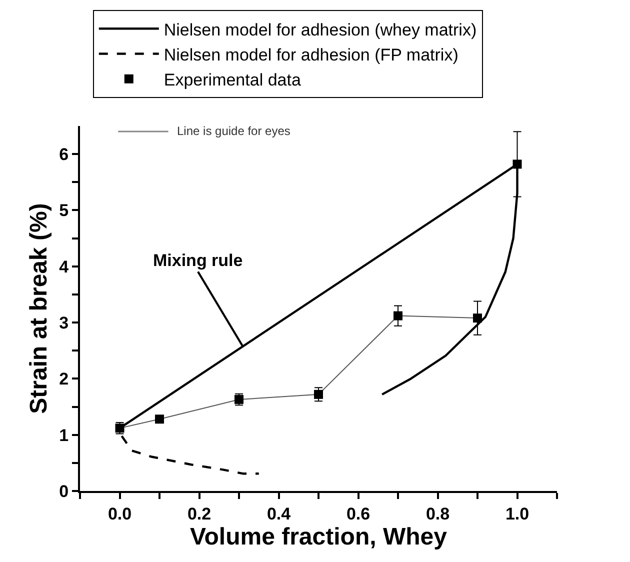 This screenshot has width=630, height=562. What do you see at coordinates (233, 131) in the screenshot?
I see `annotation: Line is guide for eyes` at bounding box center [233, 131].